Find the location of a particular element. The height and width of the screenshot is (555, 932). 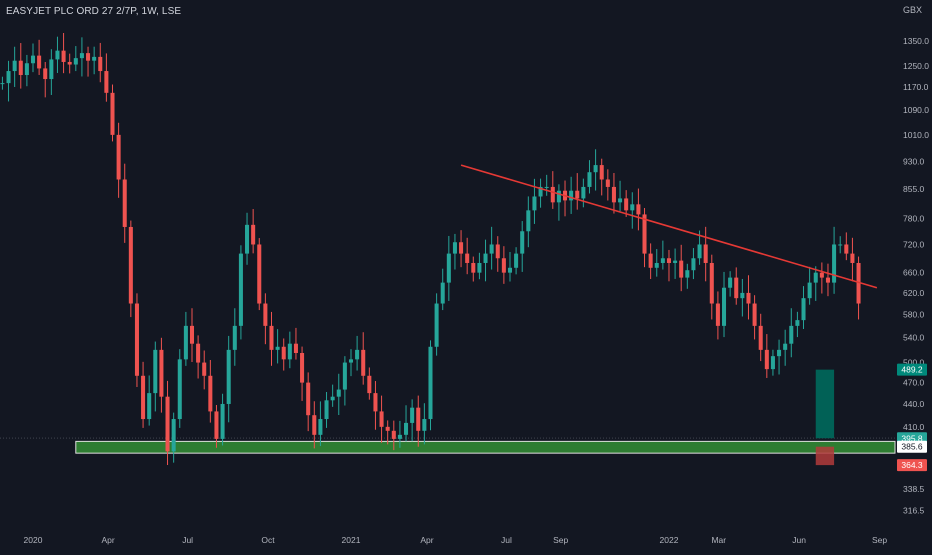

y-tick-label: 580.0 is located at coordinates (914, 315).